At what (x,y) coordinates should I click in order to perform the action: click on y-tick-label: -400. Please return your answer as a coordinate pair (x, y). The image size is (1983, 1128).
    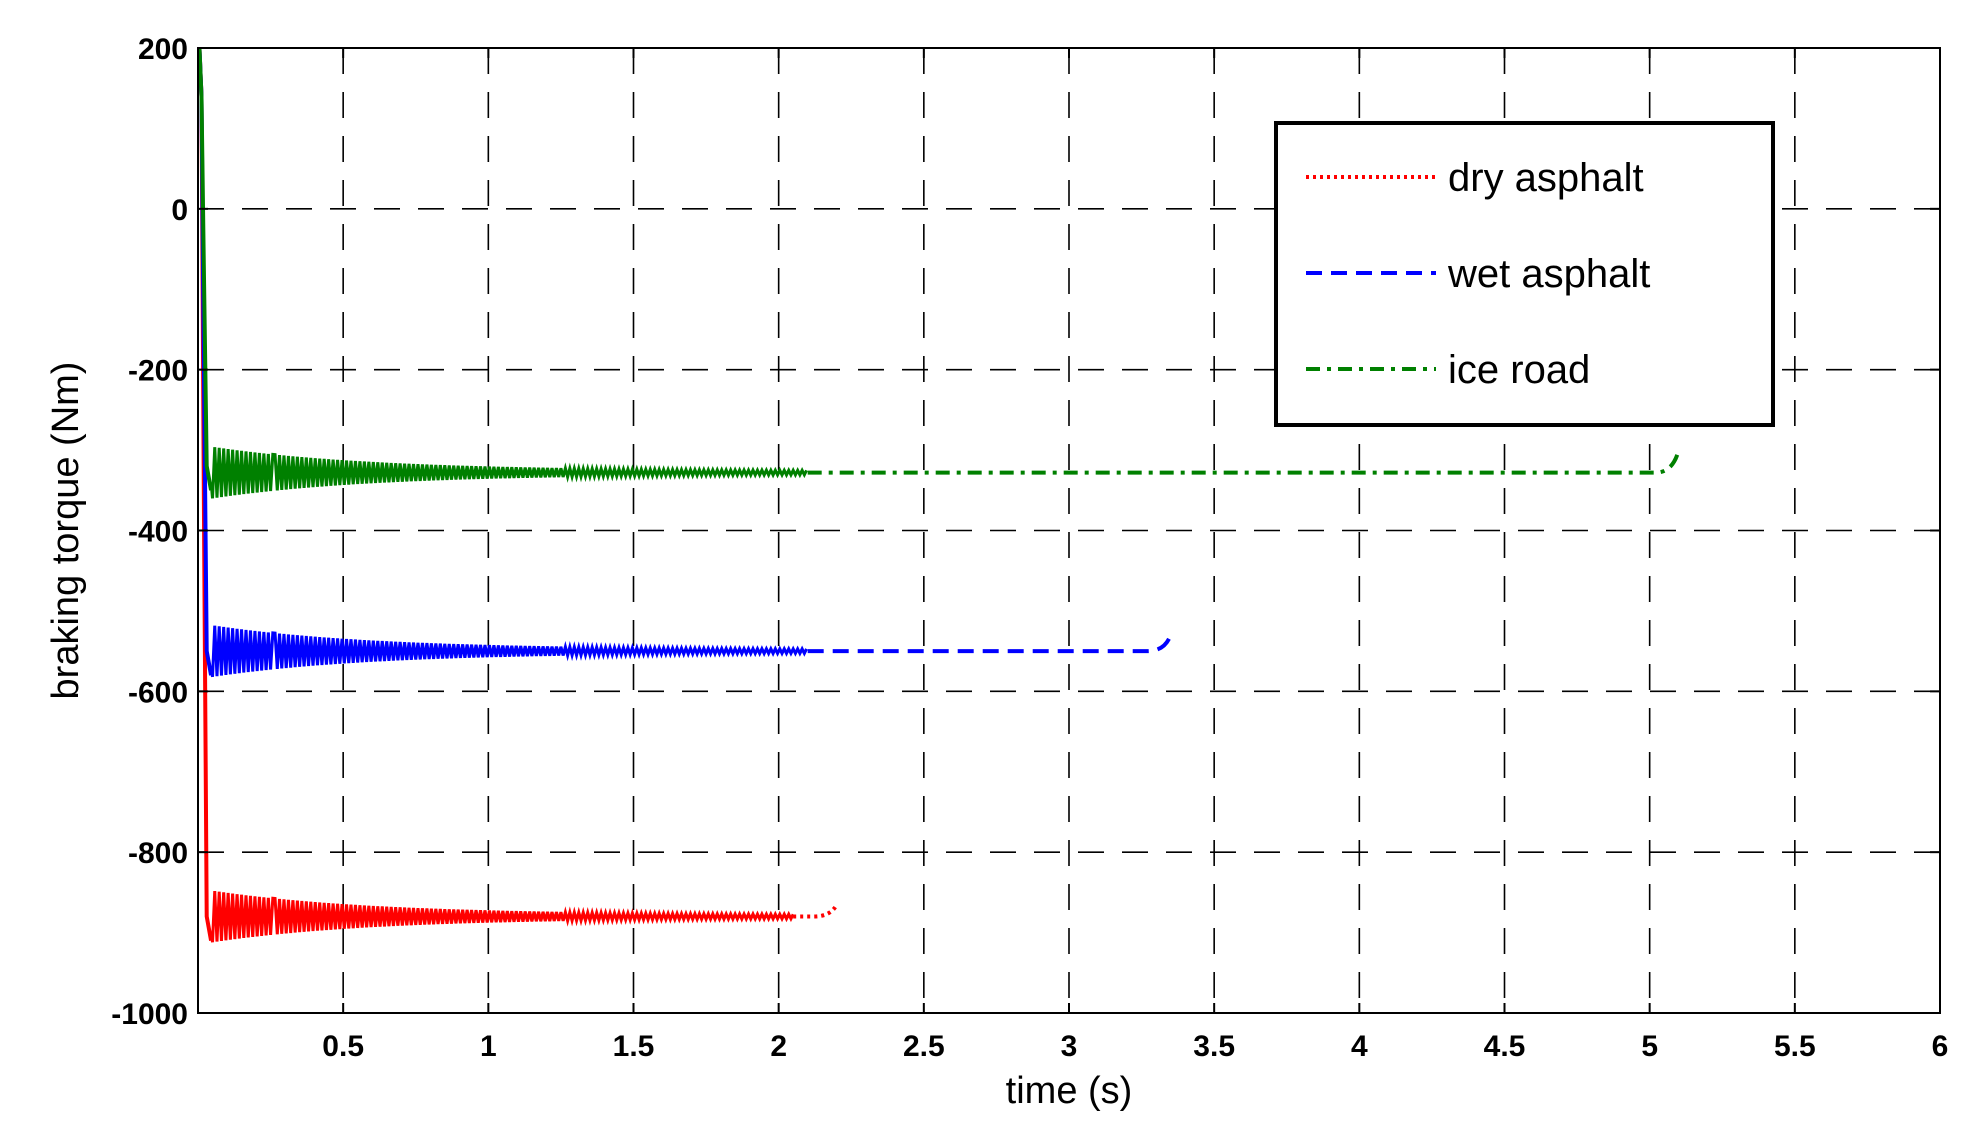
    Looking at the image, I should click on (158, 532).